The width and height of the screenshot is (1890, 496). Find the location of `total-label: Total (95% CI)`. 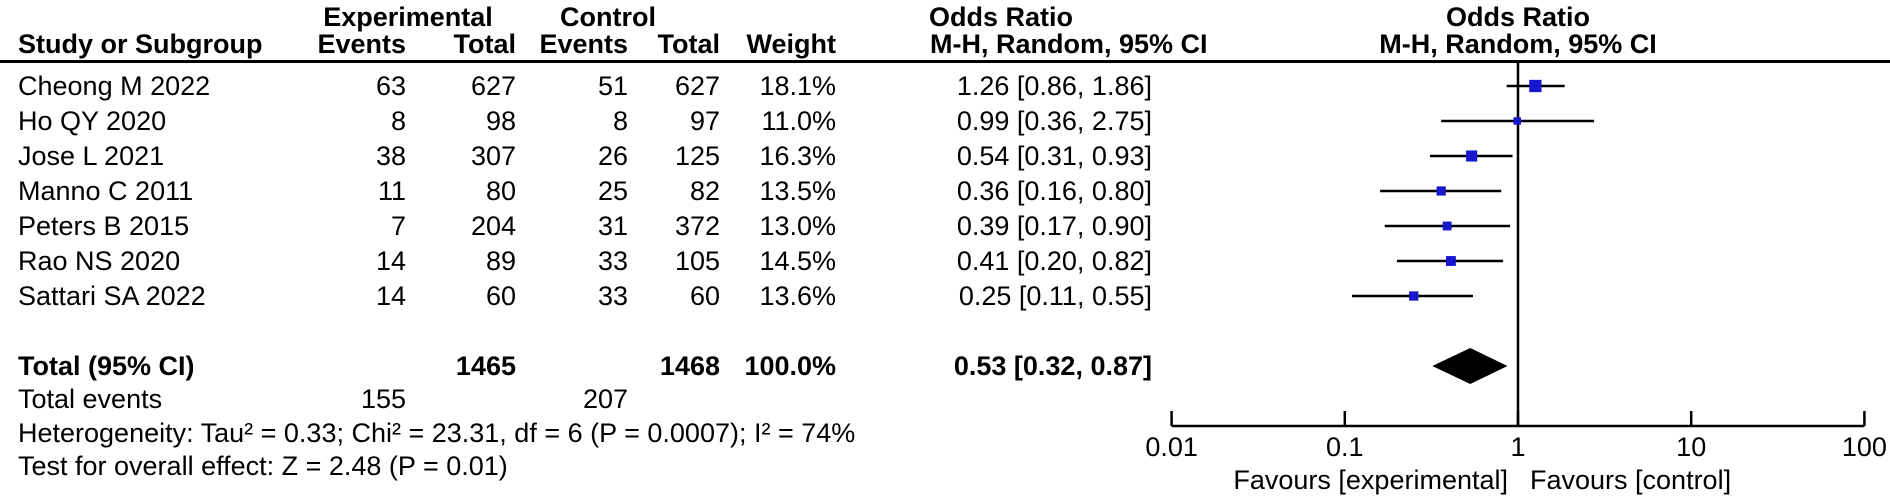

total-label: Total (95% CI) is located at coordinates (106, 366).